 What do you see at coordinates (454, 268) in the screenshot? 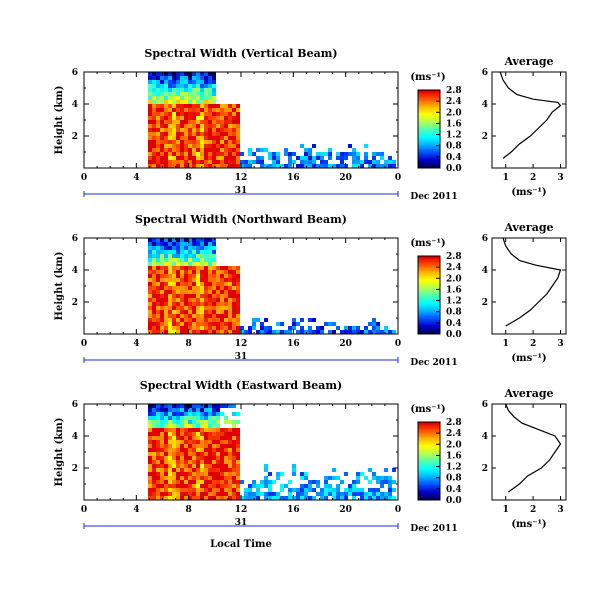
I see `colorbar-tick-label: 2.4` at bounding box center [454, 268].